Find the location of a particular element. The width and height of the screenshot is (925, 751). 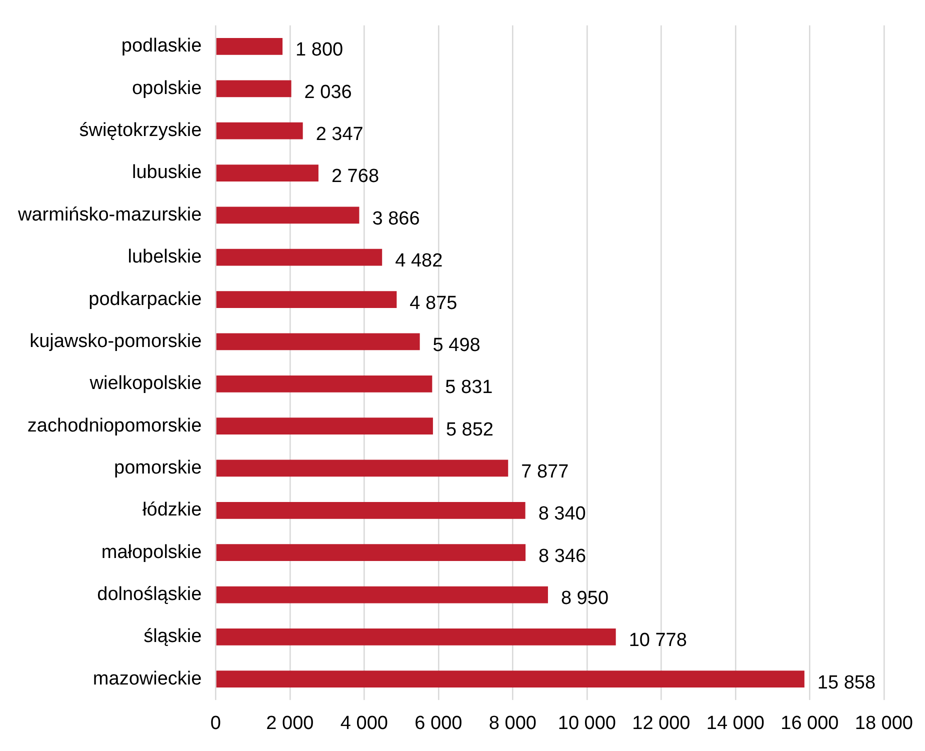

data-label: 7 877 is located at coordinates (545, 471).